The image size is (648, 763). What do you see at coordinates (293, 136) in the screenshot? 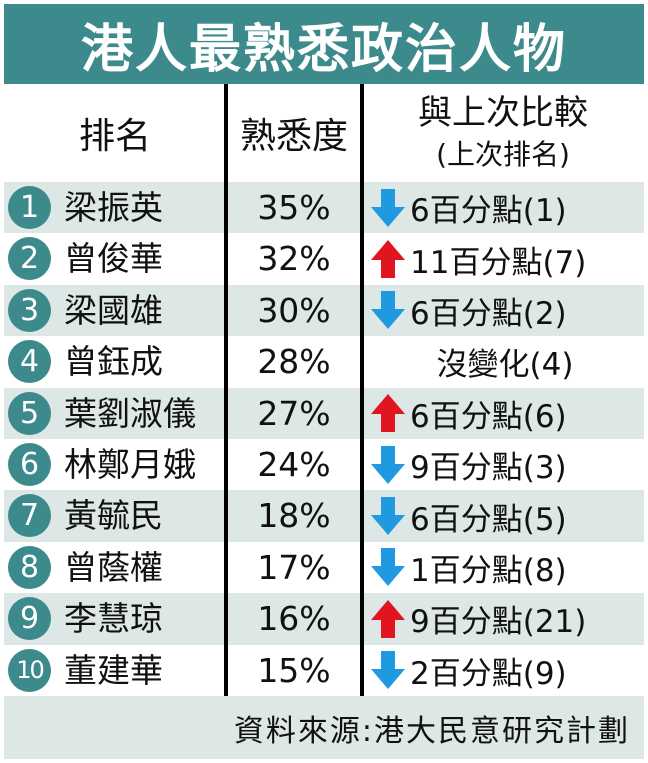
I see `header-familiarity: 熟悉度` at bounding box center [293, 136].